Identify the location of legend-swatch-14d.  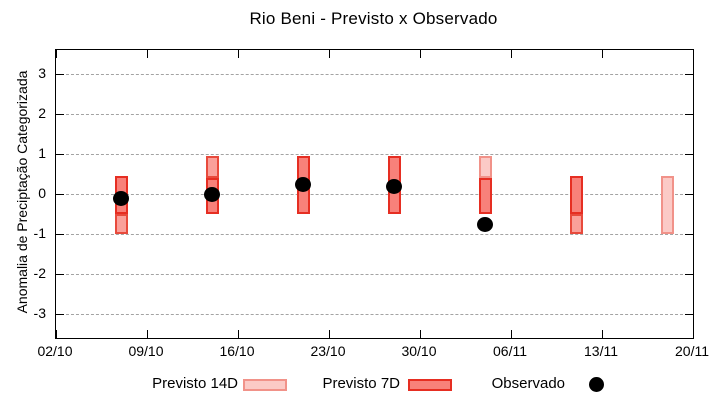
(265, 385).